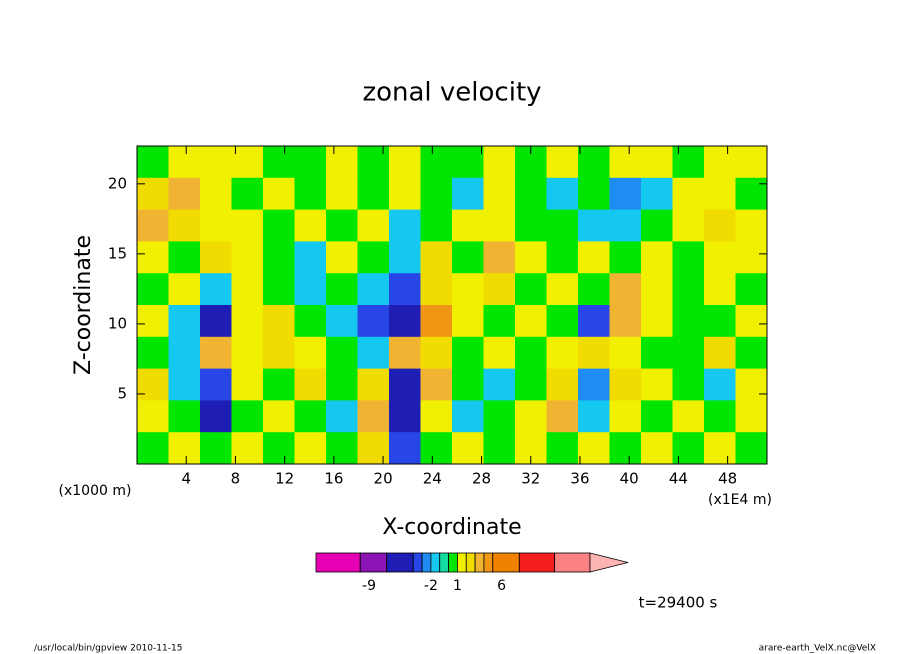  I want to click on x-tick-label: 32, so click(530, 479).